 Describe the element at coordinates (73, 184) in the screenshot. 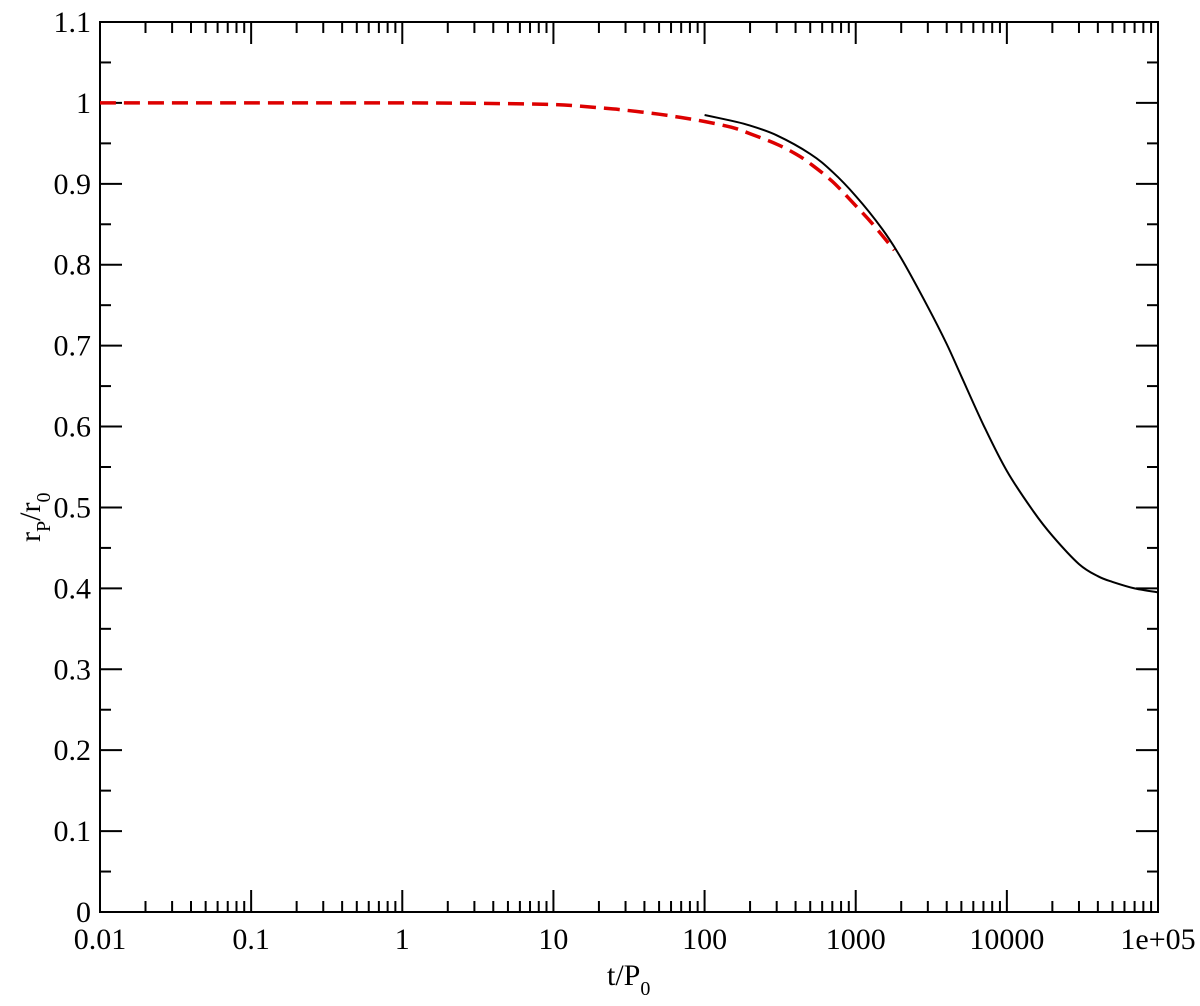

I see `y-tick-label: 0.9` at that location.